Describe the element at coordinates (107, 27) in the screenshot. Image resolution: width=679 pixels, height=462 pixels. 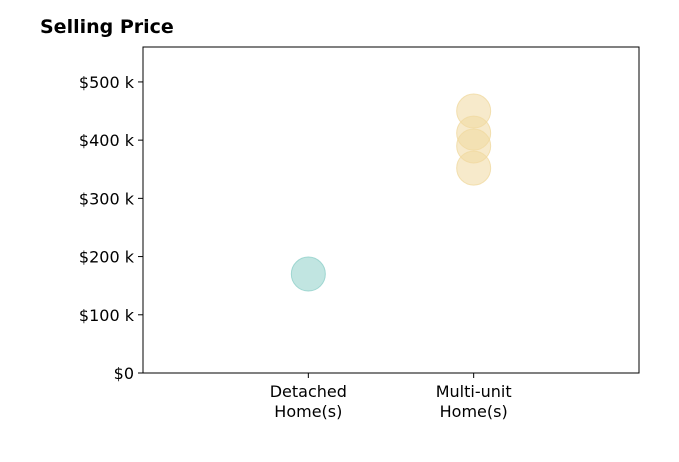
I see `chart-title: Selling Price` at that location.